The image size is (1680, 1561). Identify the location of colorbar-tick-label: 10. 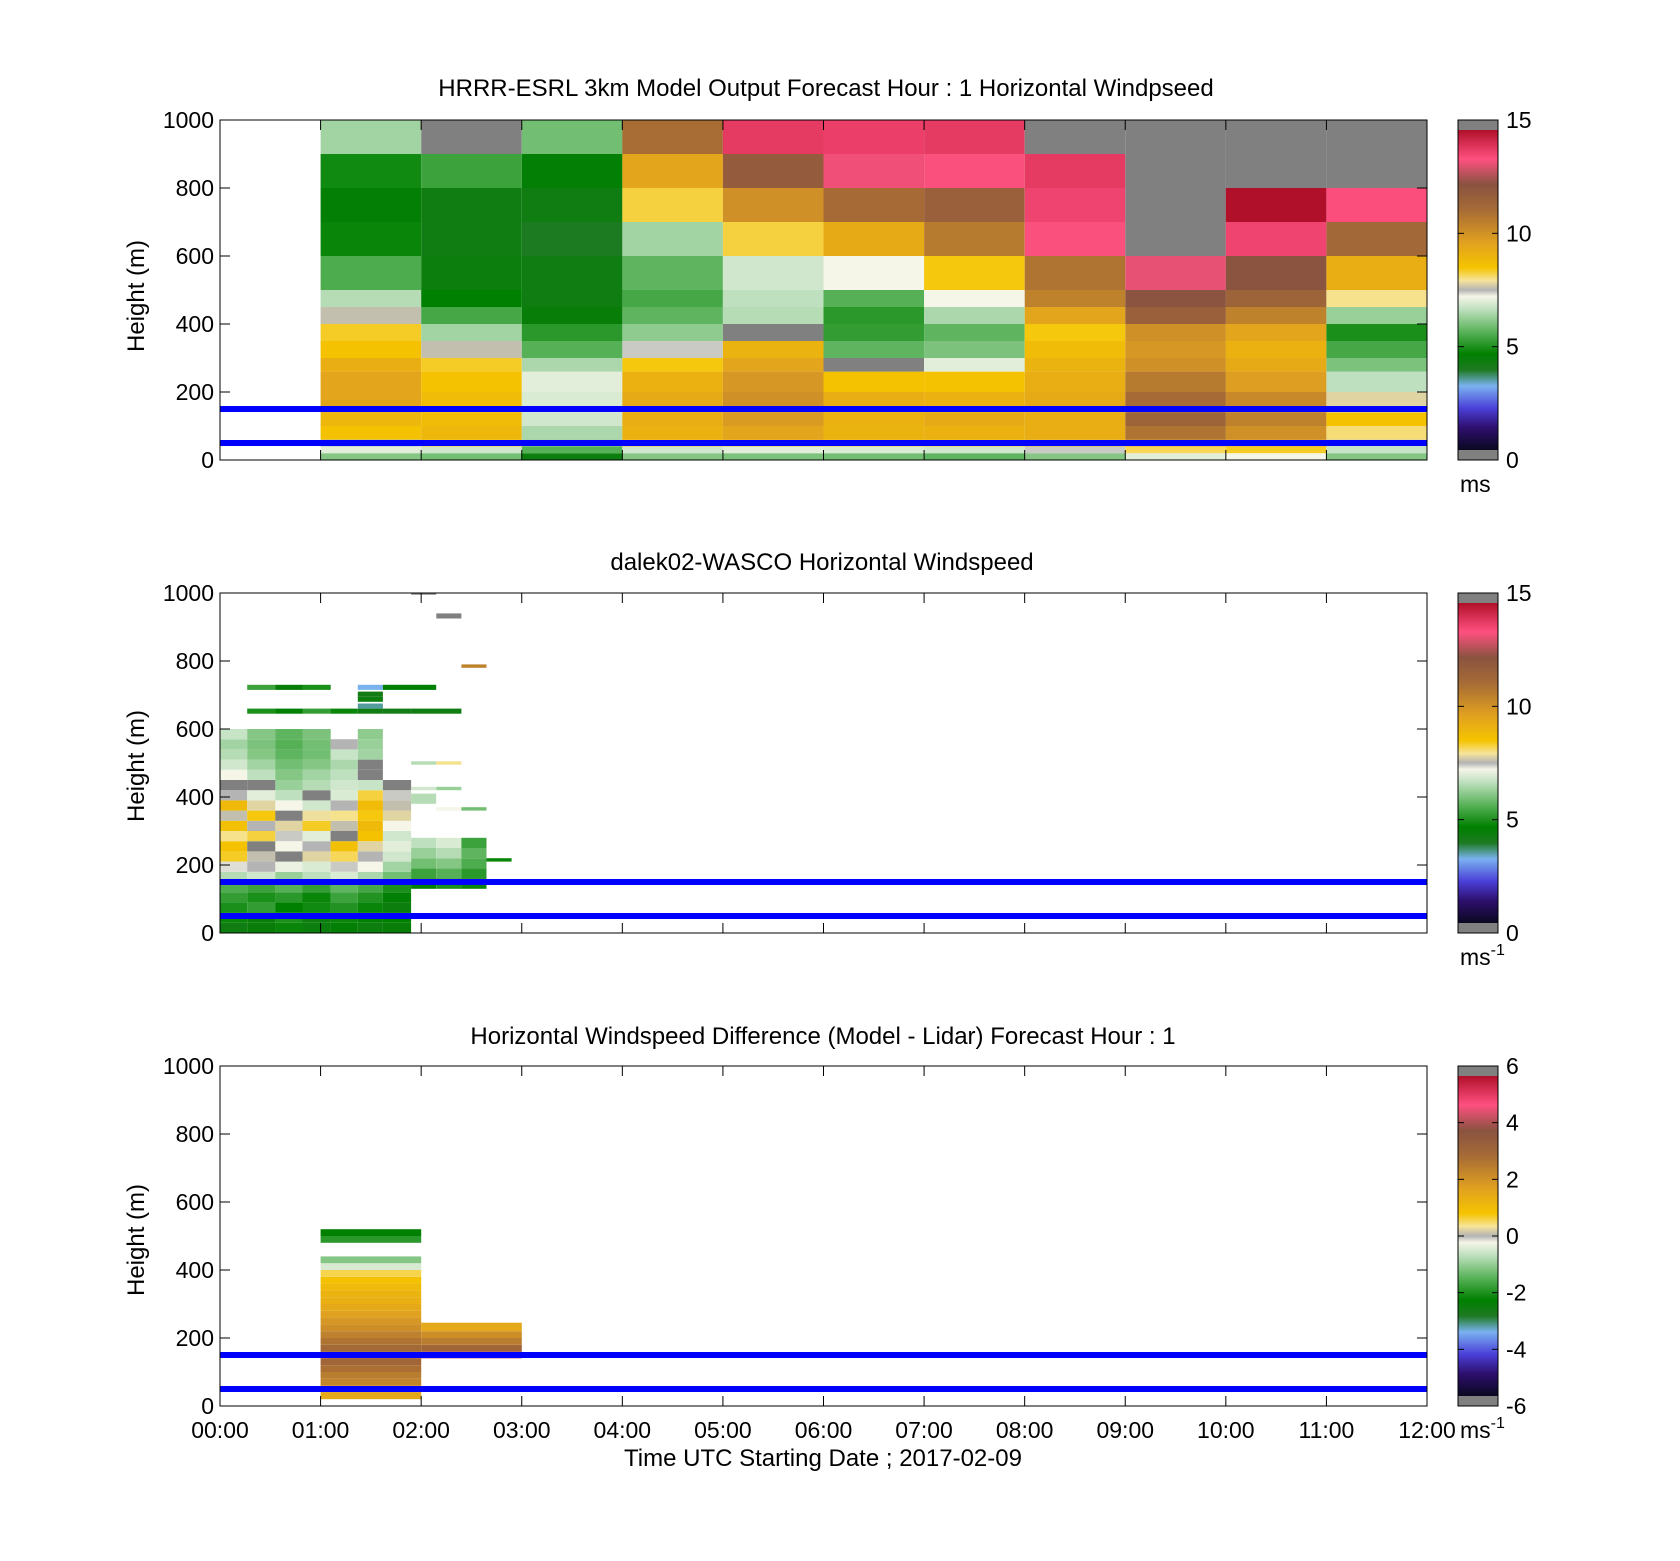
(1519, 233).